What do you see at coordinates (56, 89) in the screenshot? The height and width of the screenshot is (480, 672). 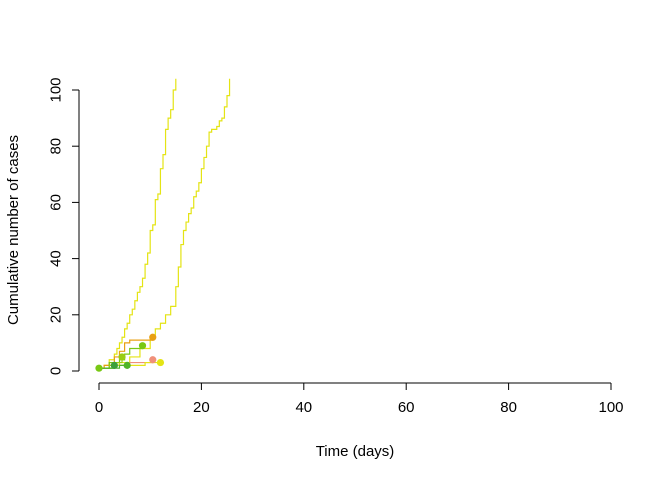 I see `y-tick-label: 100` at bounding box center [56, 89].